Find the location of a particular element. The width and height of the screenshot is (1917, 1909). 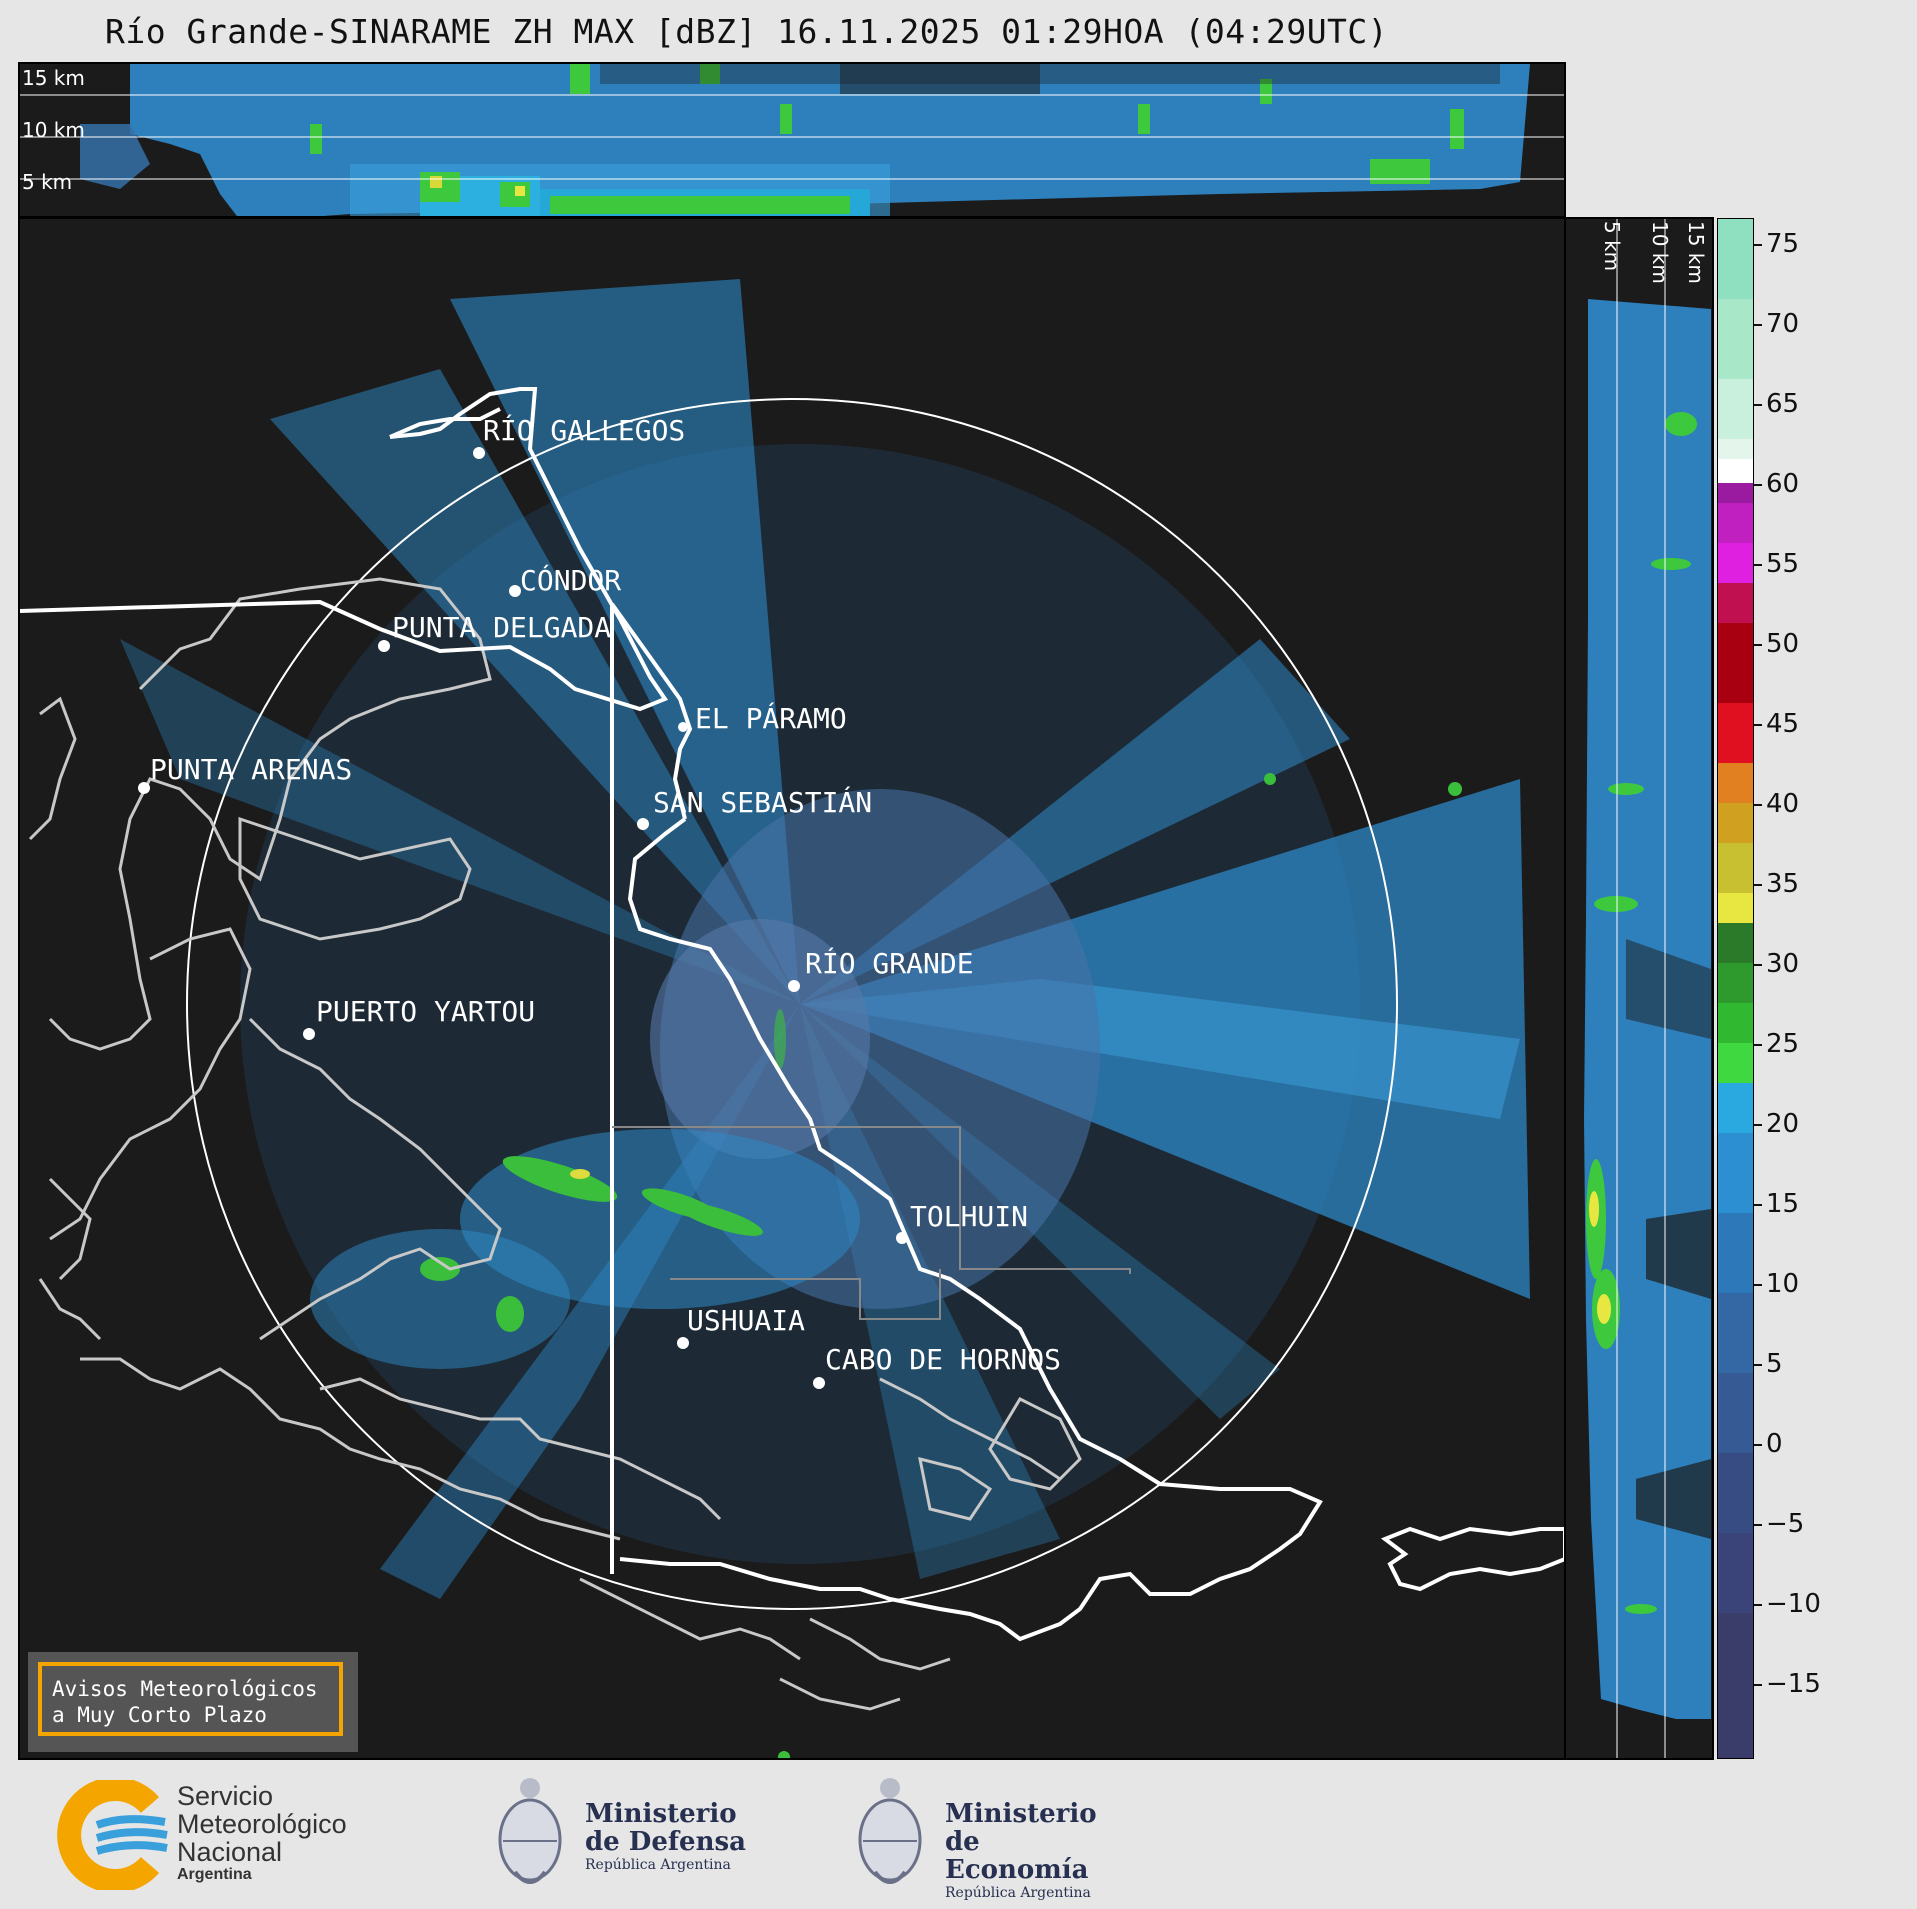

smn-line-4: Argentina is located at coordinates (214, 1874).